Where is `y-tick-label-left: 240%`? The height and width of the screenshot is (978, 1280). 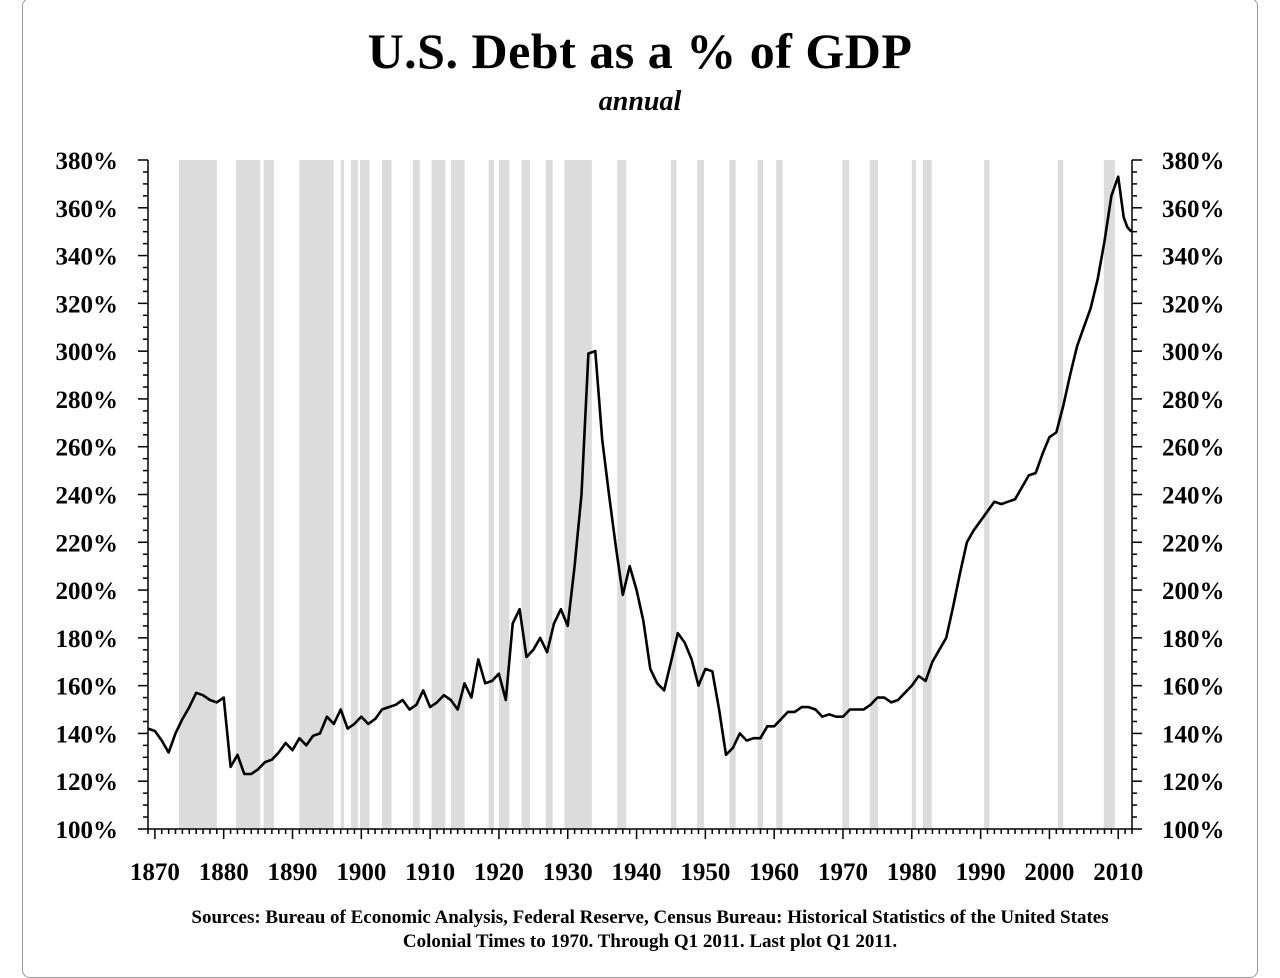 y-tick-label-left: 240% is located at coordinates (87, 496).